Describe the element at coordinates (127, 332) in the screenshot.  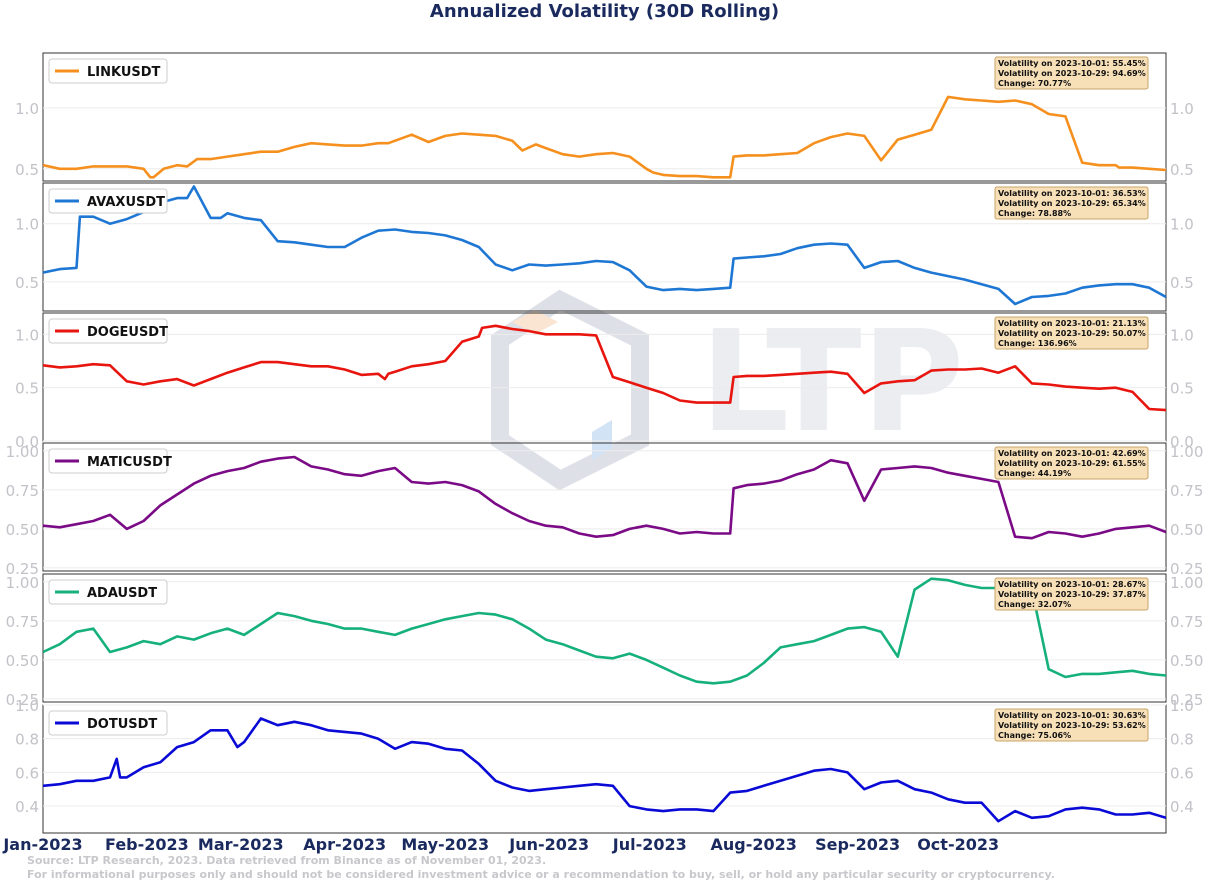
I see `legend-label: DOGEUSDT` at that location.